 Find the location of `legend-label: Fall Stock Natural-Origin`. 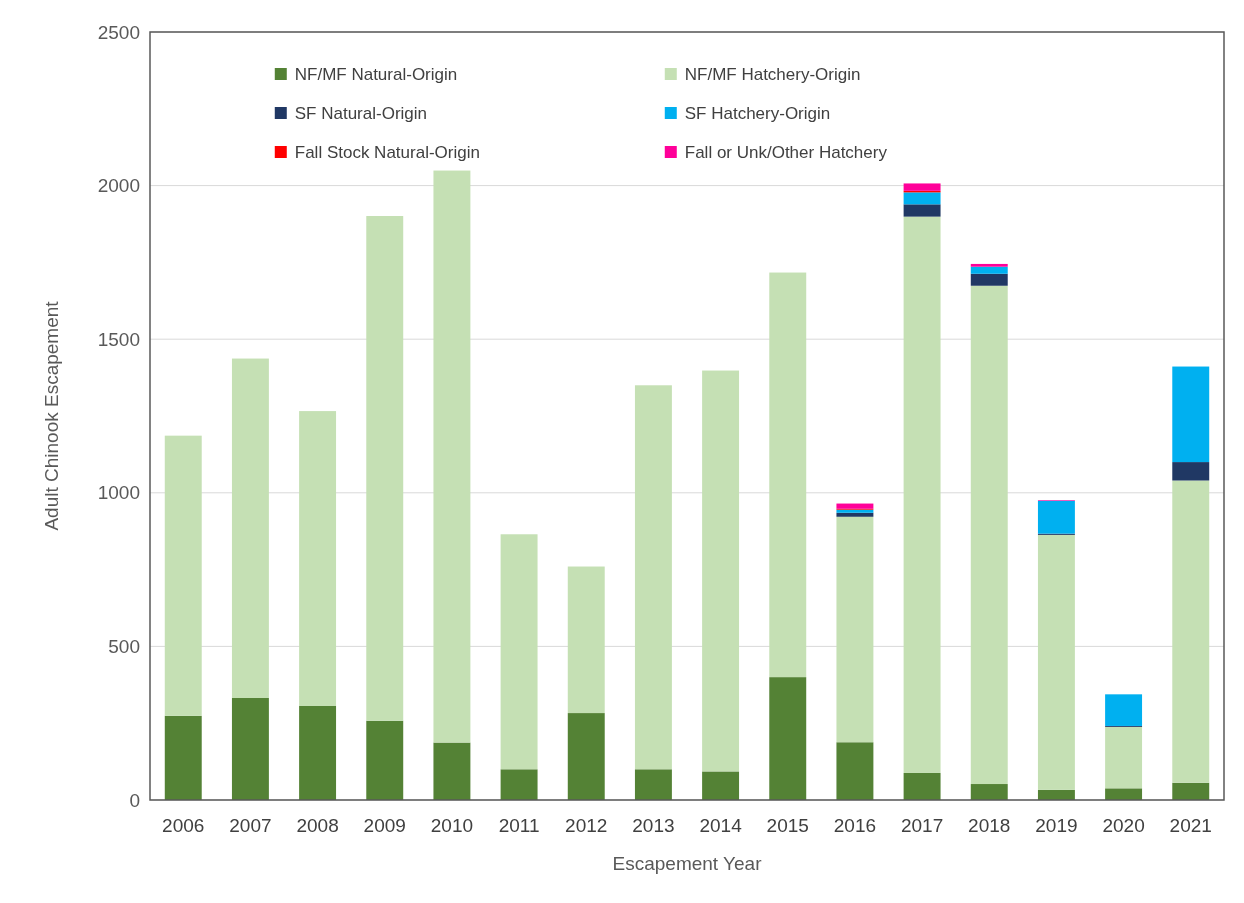

legend-label: Fall Stock Natural-Origin is located at coordinates (387, 152).